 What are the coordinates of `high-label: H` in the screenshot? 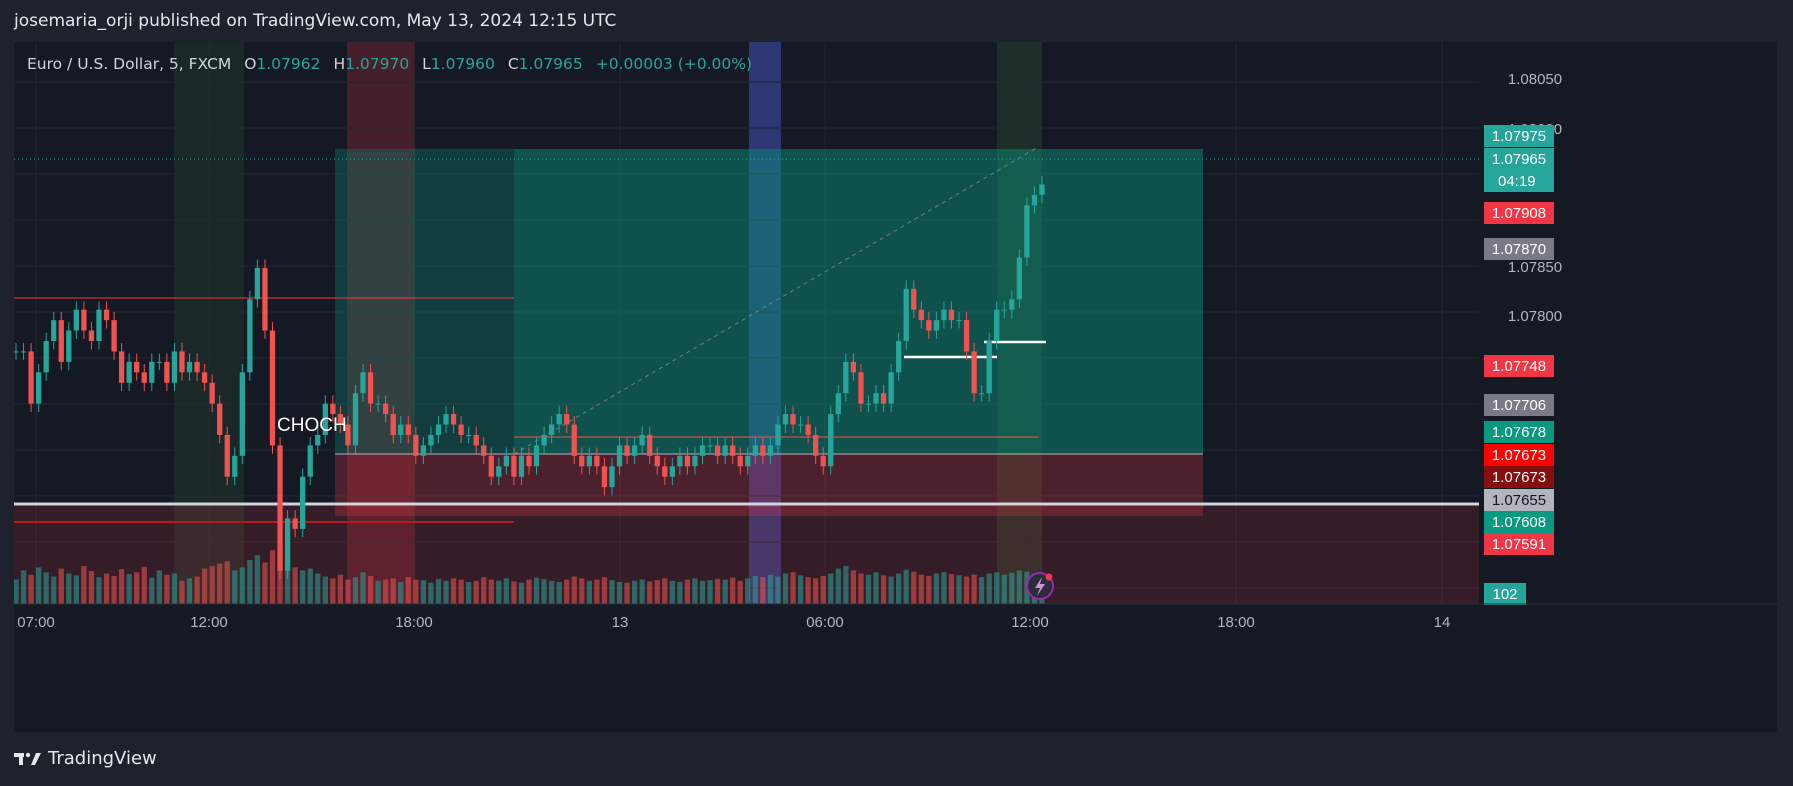 It's located at (339, 64).